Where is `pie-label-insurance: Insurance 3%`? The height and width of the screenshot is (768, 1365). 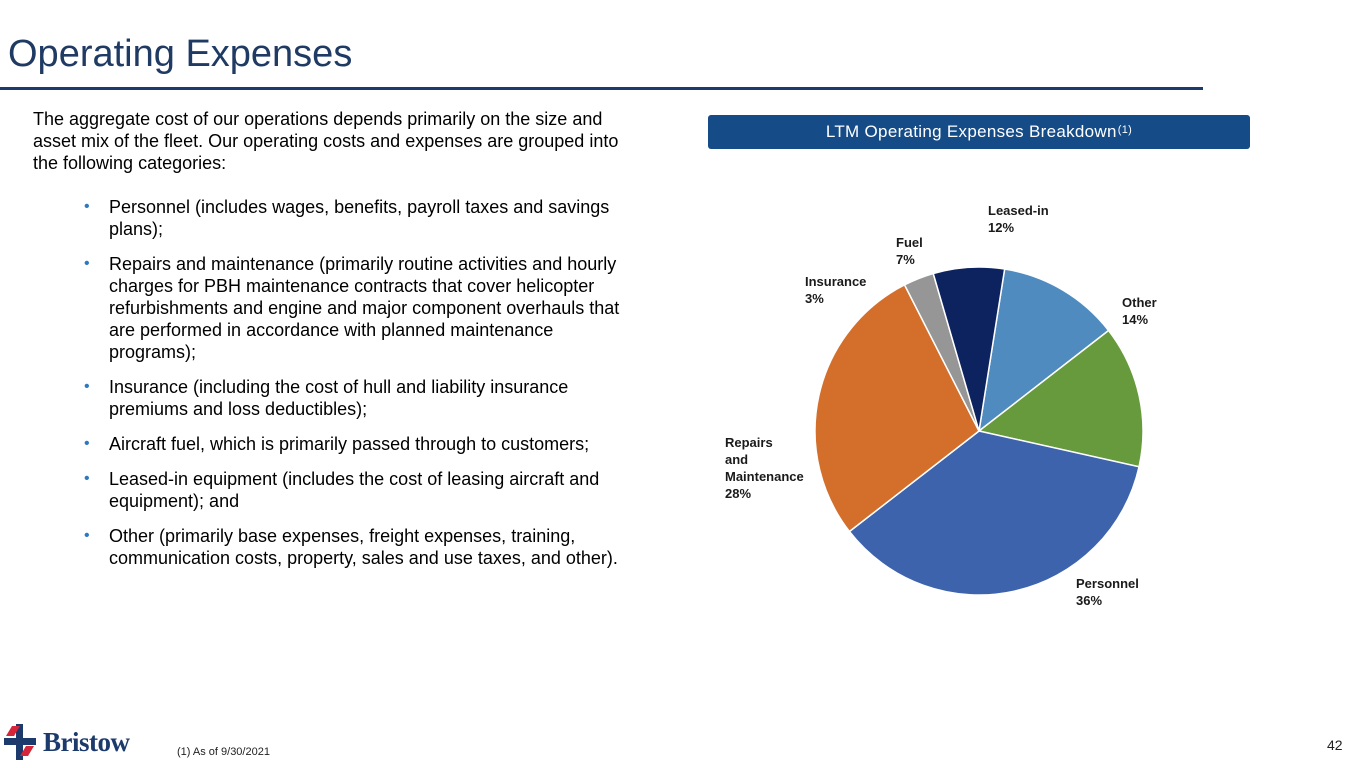 pie-label-insurance: Insurance 3% is located at coordinates (835, 290).